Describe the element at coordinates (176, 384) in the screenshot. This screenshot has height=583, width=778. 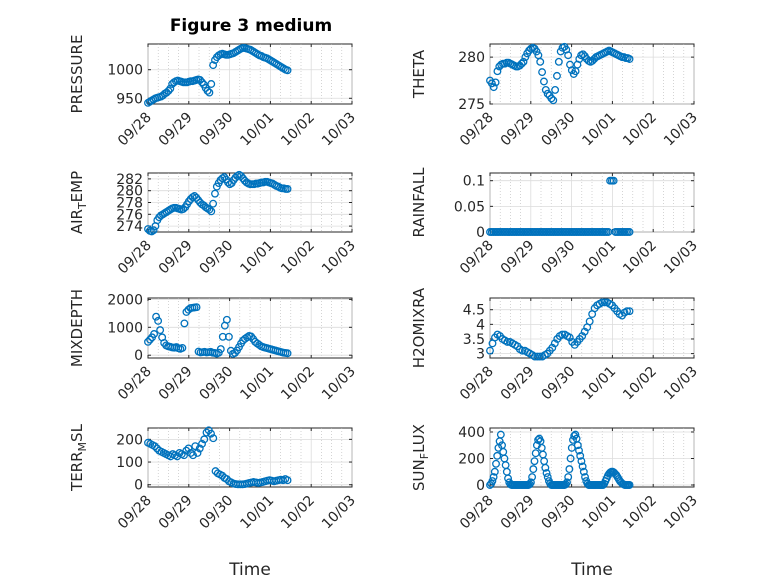
I see `mixdepth-x-tick-label: 09/29` at that location.